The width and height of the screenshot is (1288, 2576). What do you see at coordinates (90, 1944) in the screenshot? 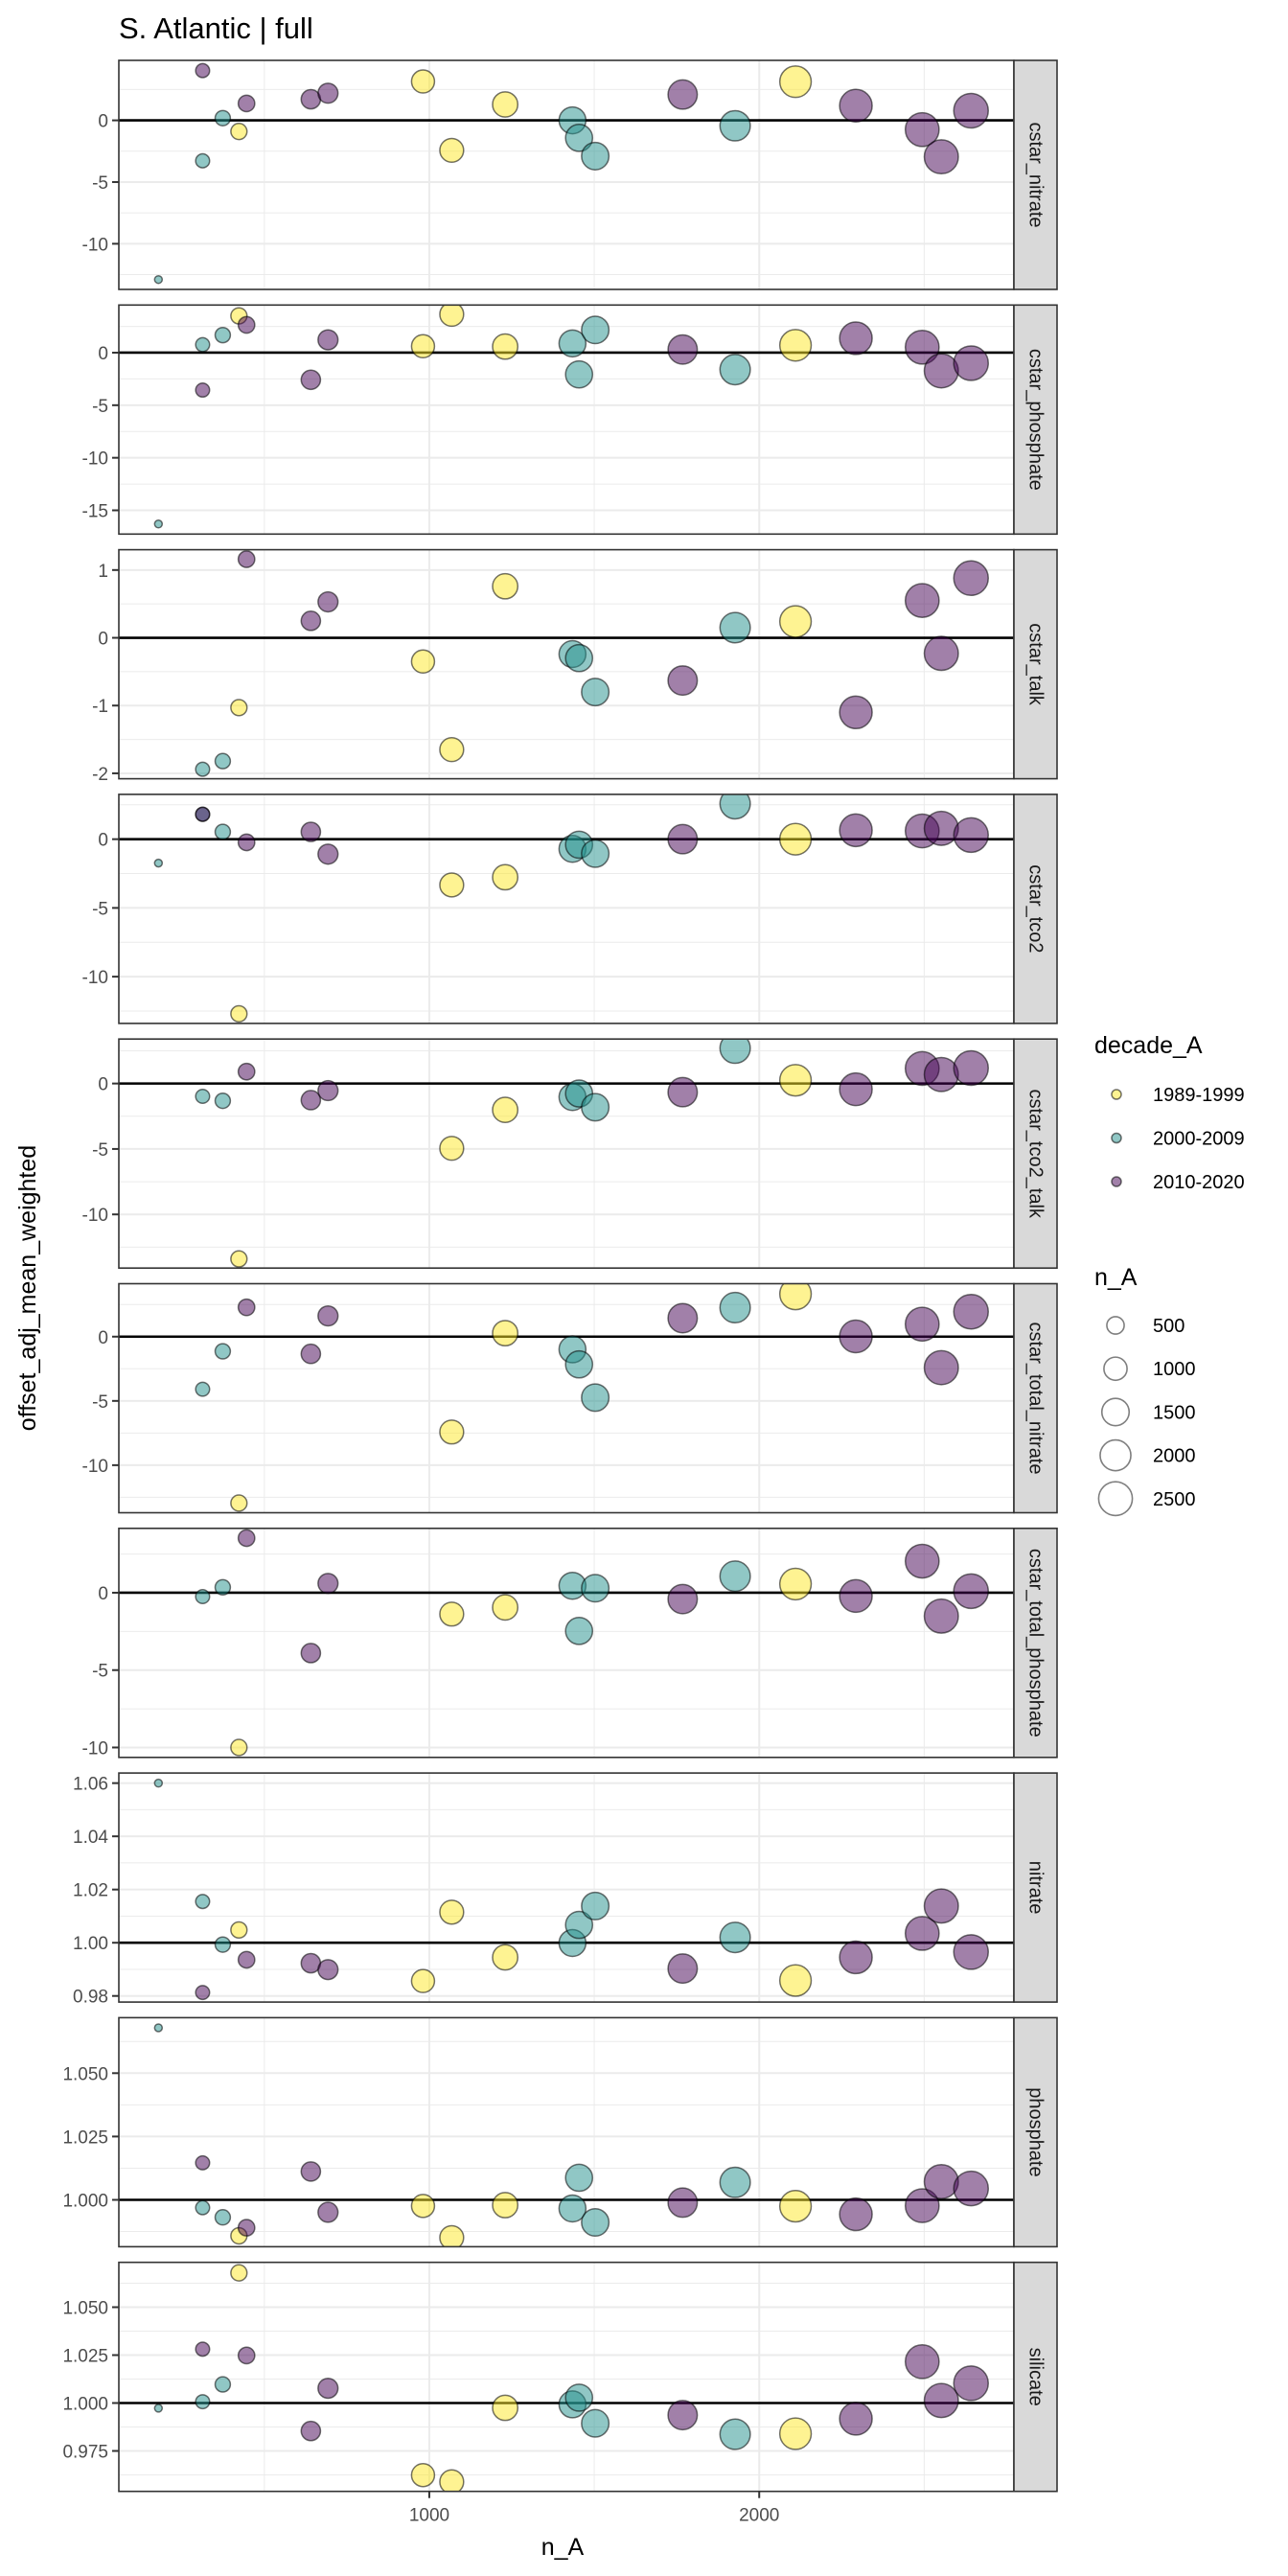
I see `y-tick-label: 1.00` at bounding box center [90, 1944].